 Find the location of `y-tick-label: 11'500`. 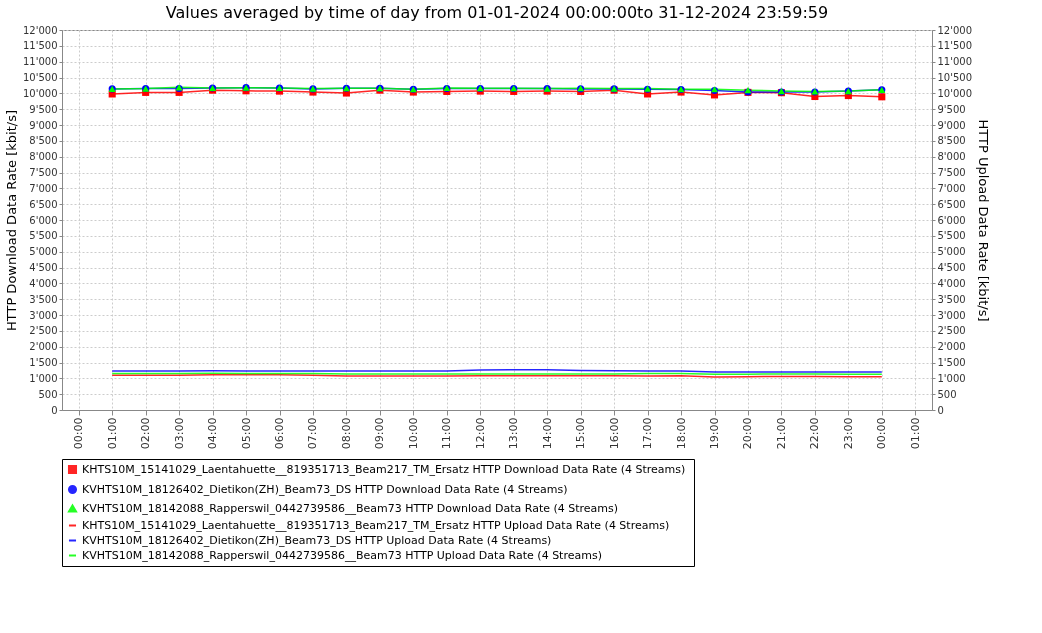

y-tick-label: 11'500 is located at coordinates (40, 46).